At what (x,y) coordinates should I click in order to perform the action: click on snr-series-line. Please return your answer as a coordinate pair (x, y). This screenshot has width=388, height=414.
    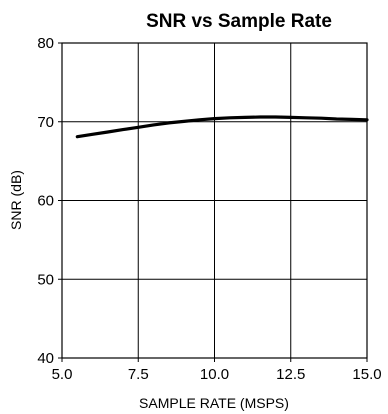
    Looking at the image, I should click on (222, 127).